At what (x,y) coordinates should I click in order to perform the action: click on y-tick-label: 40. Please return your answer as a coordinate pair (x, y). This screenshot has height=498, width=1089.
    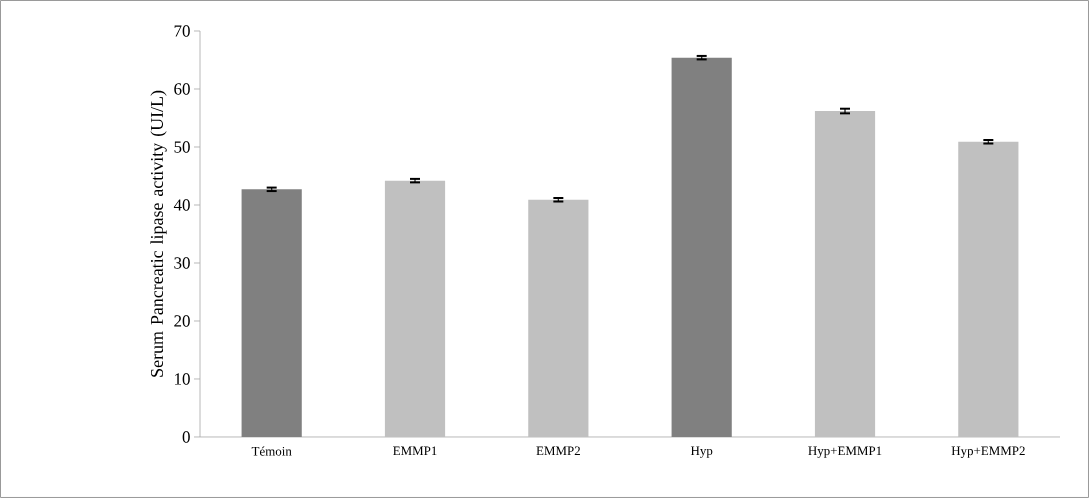
    Looking at the image, I should click on (181, 205).